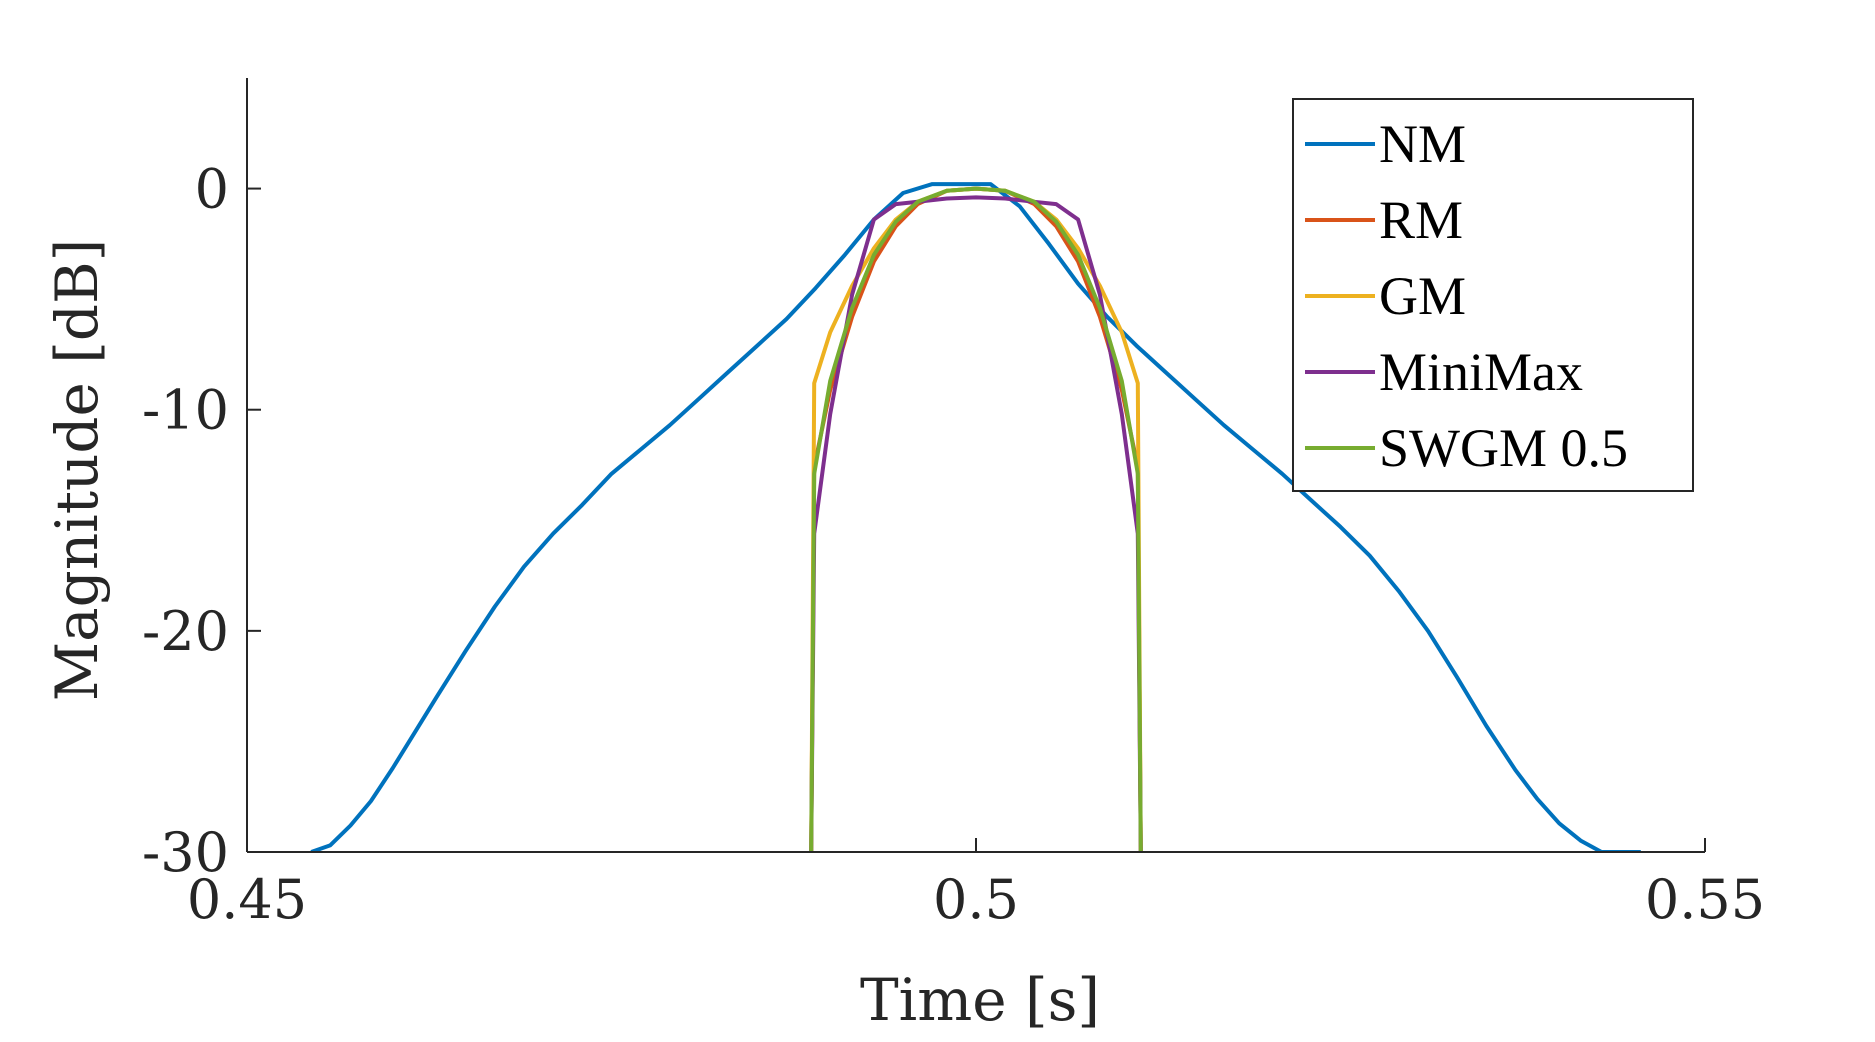 This screenshot has width=1875, height=1042. I want to click on y-axis-label: Magnitude [dB], so click(77, 470).